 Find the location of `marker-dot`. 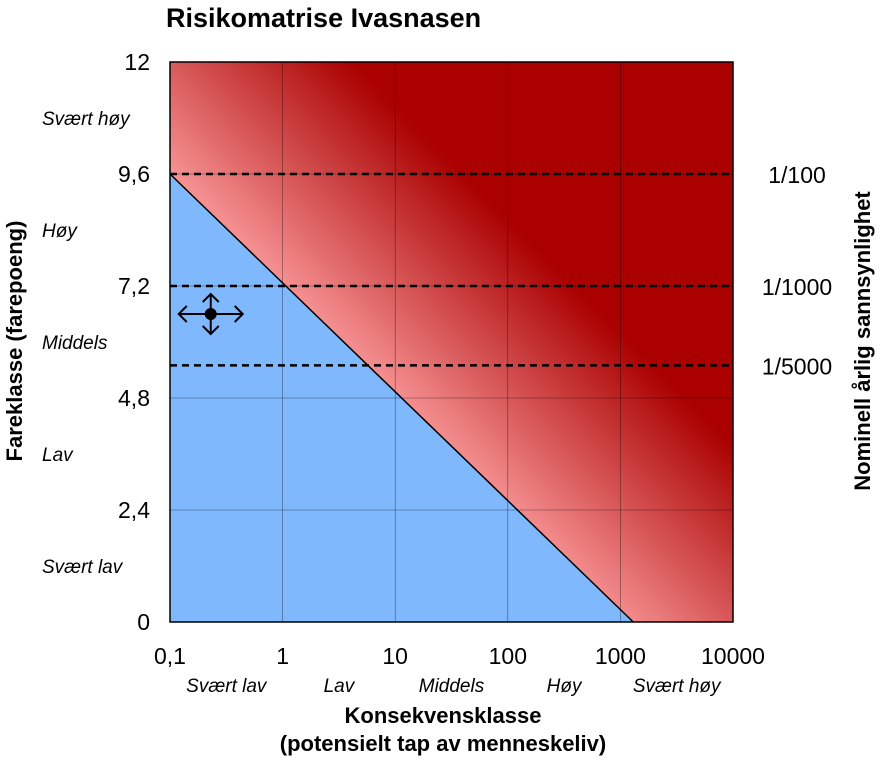

marker-dot is located at coordinates (210, 314).